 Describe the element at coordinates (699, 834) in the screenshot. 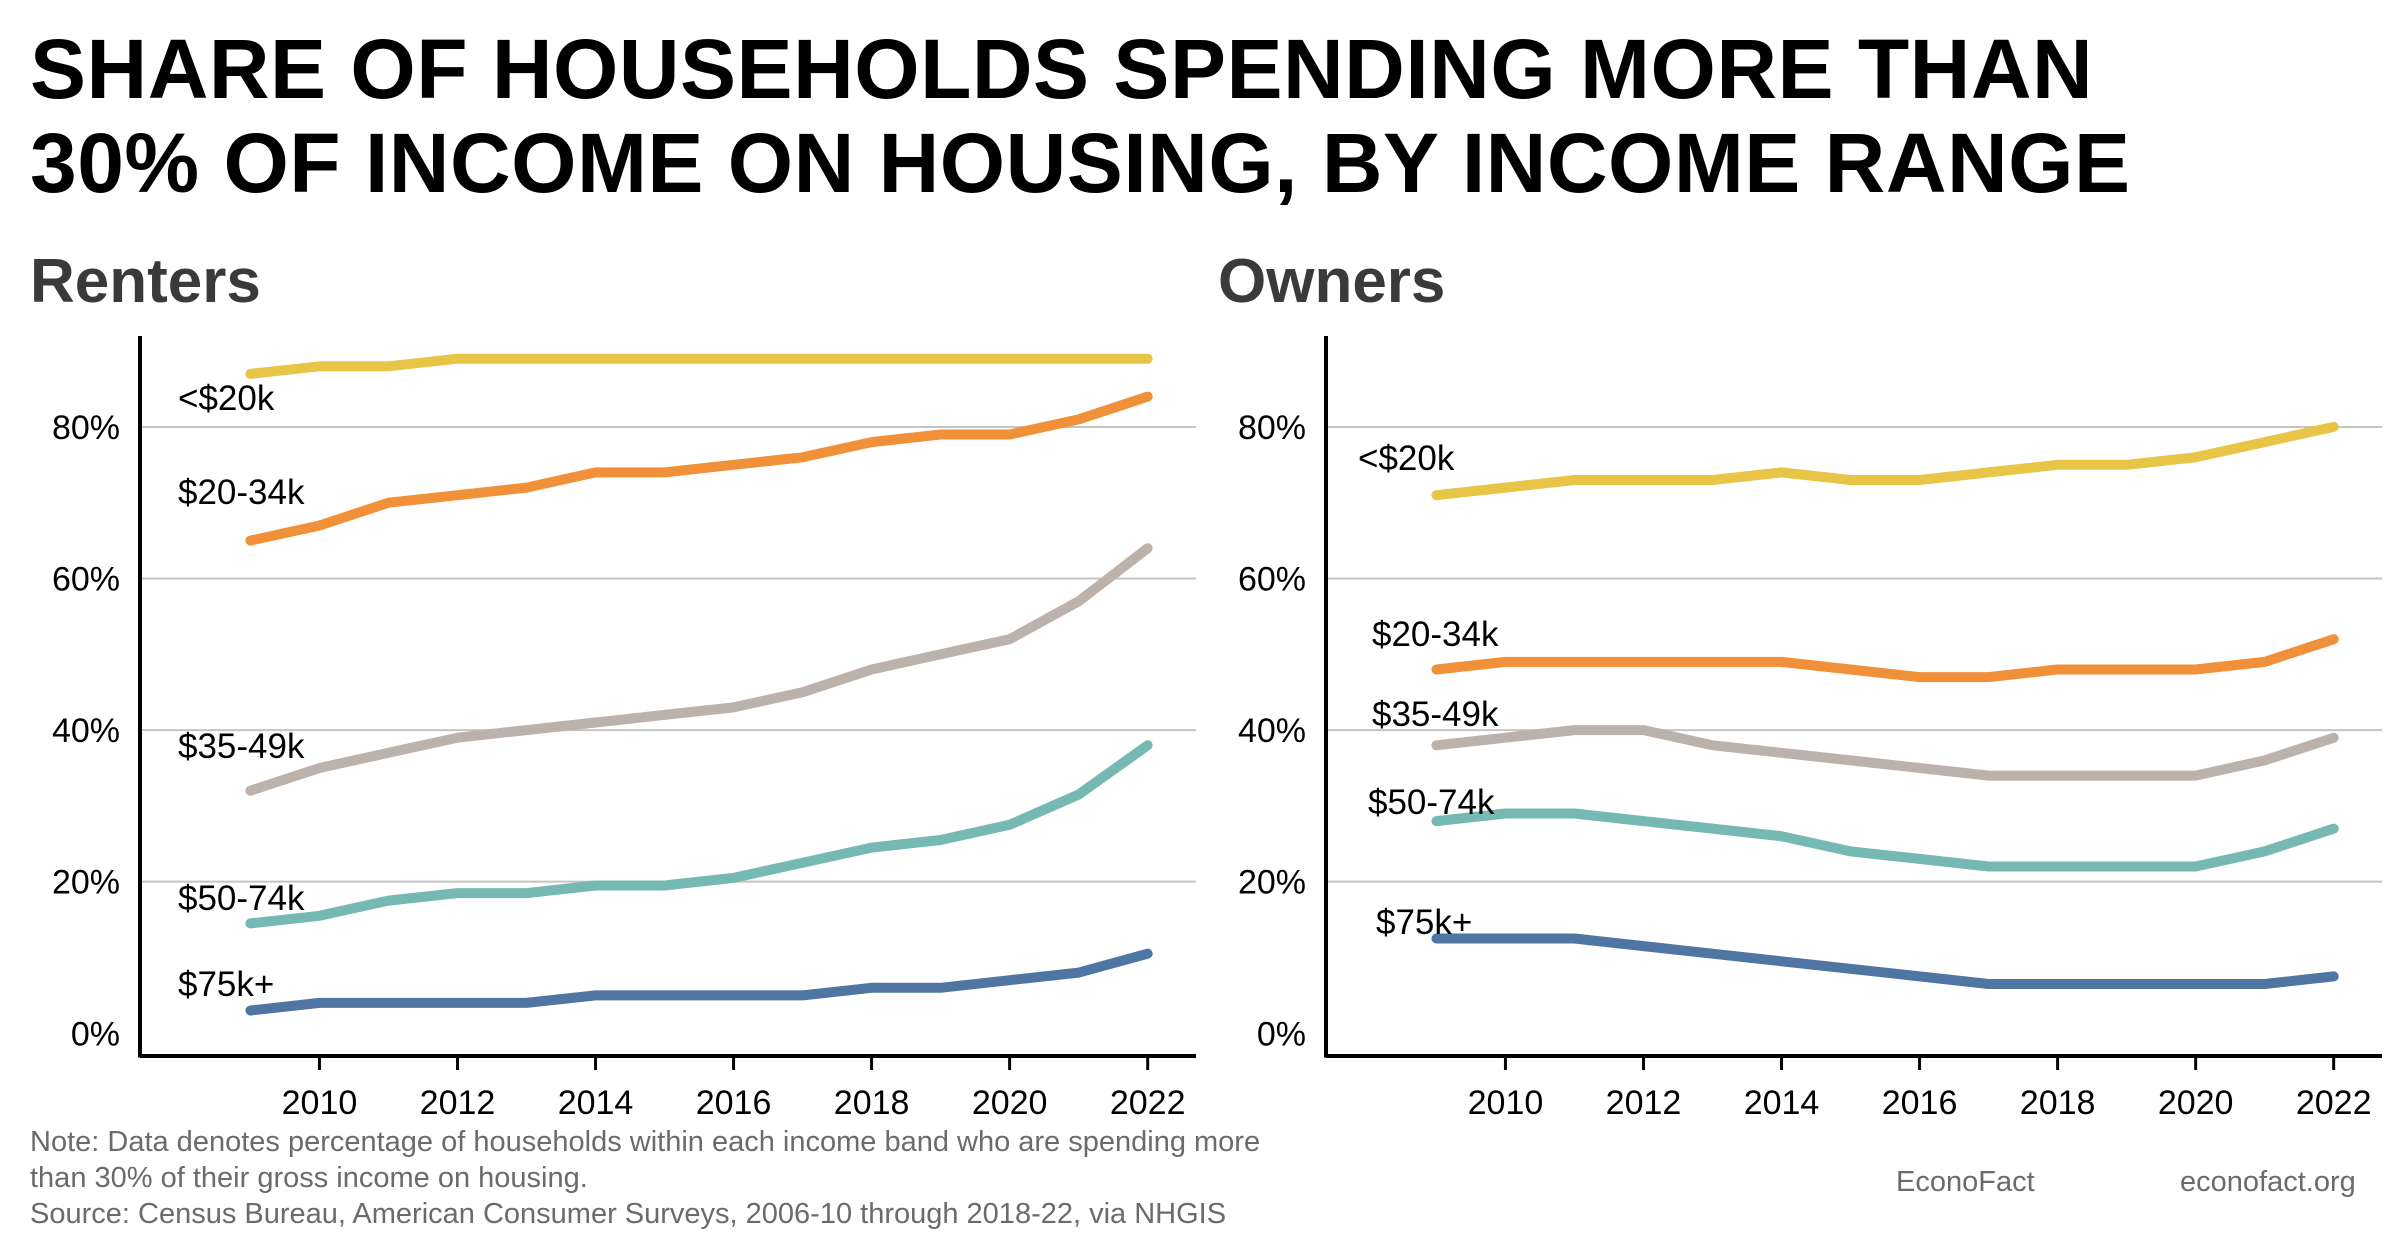

I see `renters-series-line-50-74k` at that location.